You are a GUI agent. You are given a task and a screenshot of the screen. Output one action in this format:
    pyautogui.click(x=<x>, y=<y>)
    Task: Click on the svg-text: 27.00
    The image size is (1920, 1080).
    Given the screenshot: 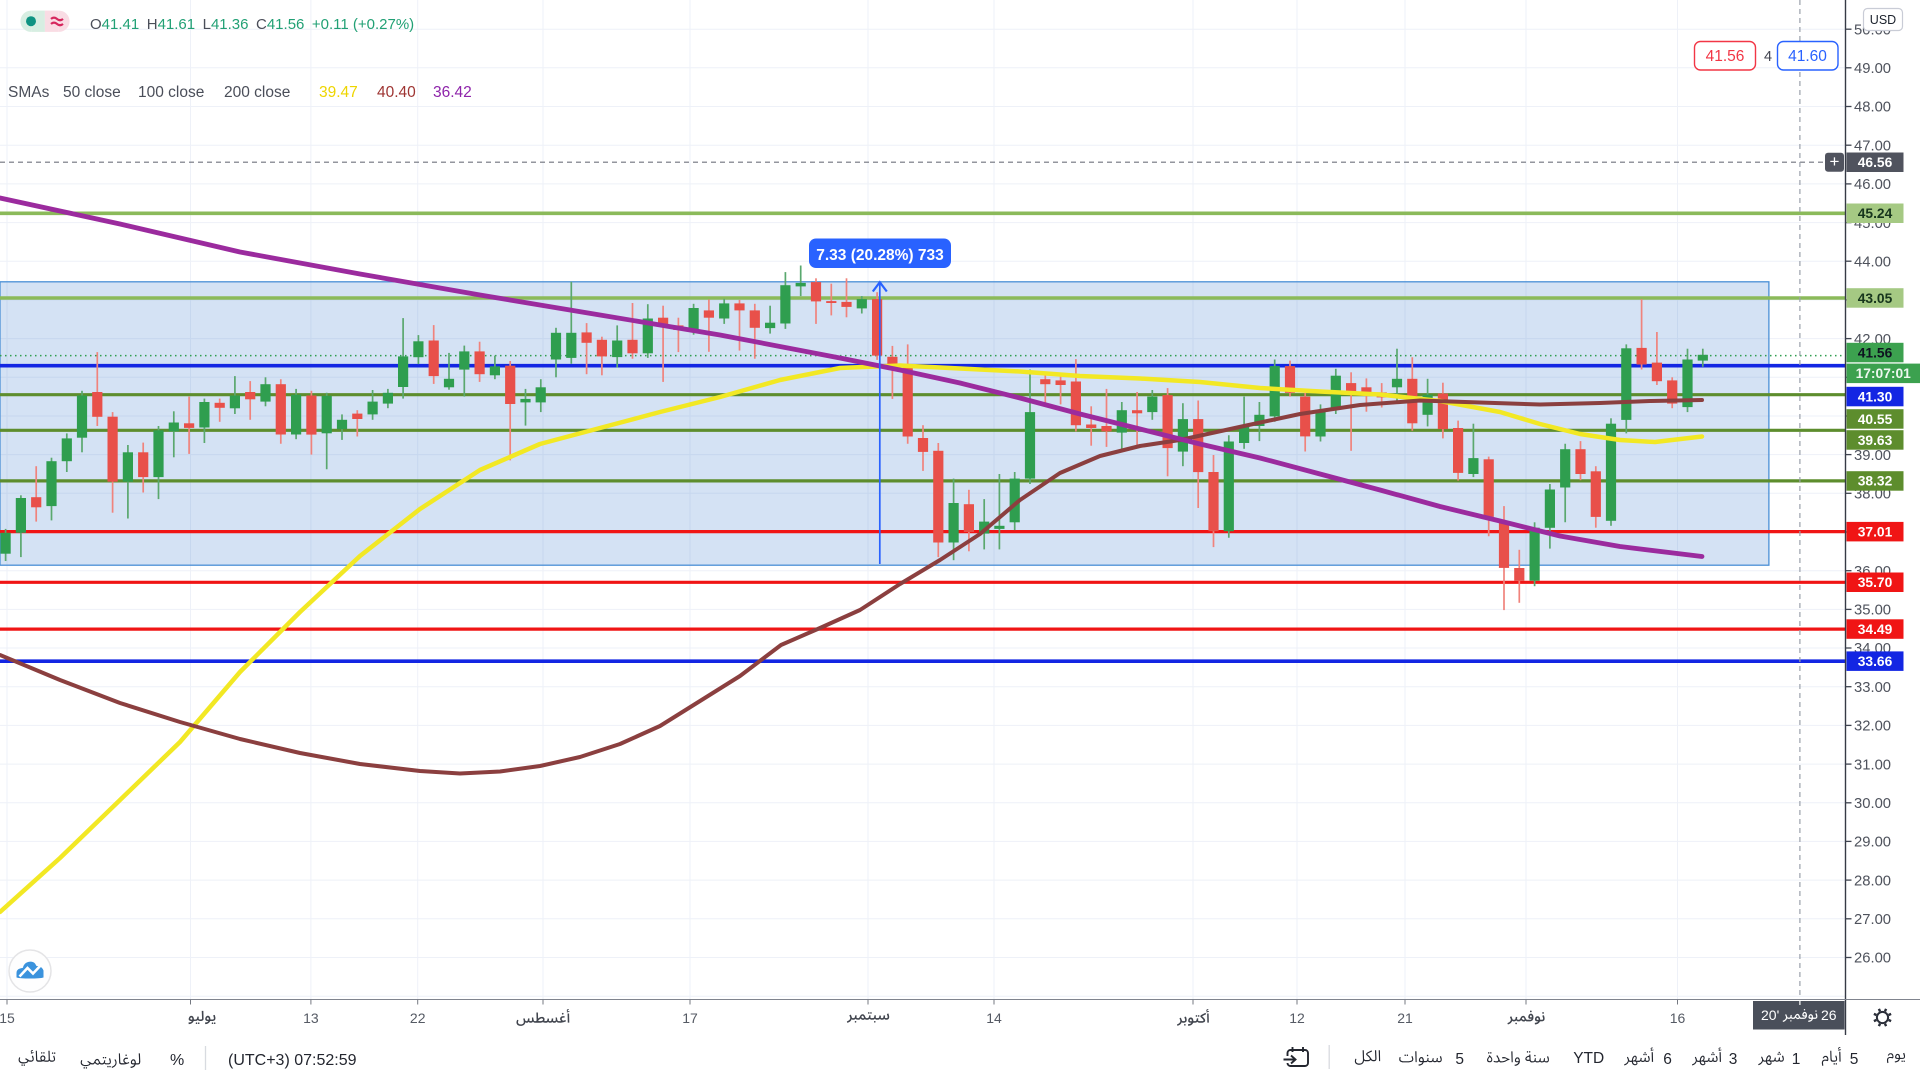 What is the action you would take?
    pyautogui.click(x=1872, y=920)
    